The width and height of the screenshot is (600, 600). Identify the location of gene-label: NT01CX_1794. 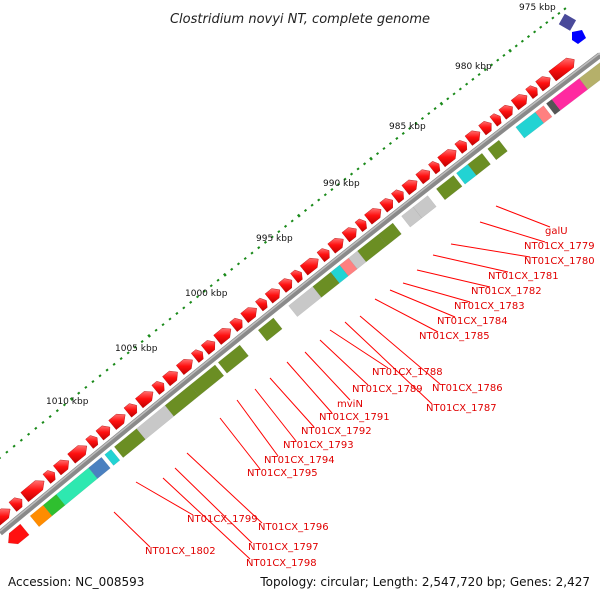
(299, 460).